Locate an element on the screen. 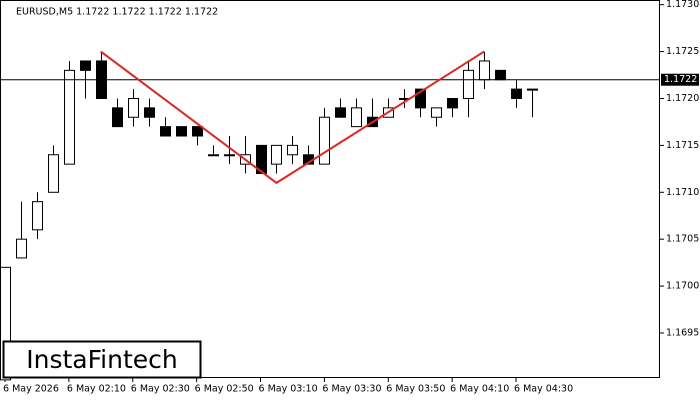 The height and width of the screenshot is (404, 700). watermark-box: InstaFintech is located at coordinates (102, 359).